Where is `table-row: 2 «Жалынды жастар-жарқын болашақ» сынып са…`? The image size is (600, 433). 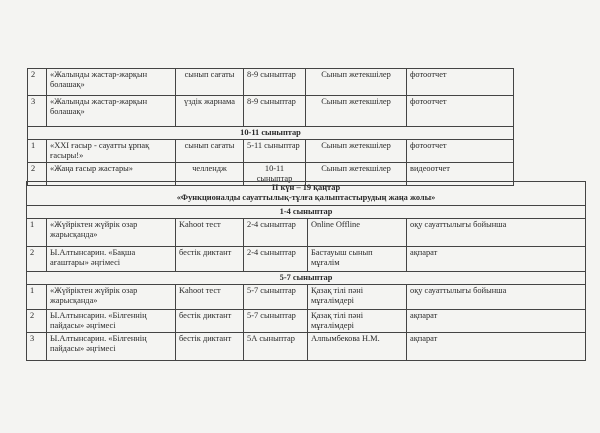
table-row: 2 «Жалынды жастар-жарқын болашақ» сынып са… is located at coordinates (270, 82).